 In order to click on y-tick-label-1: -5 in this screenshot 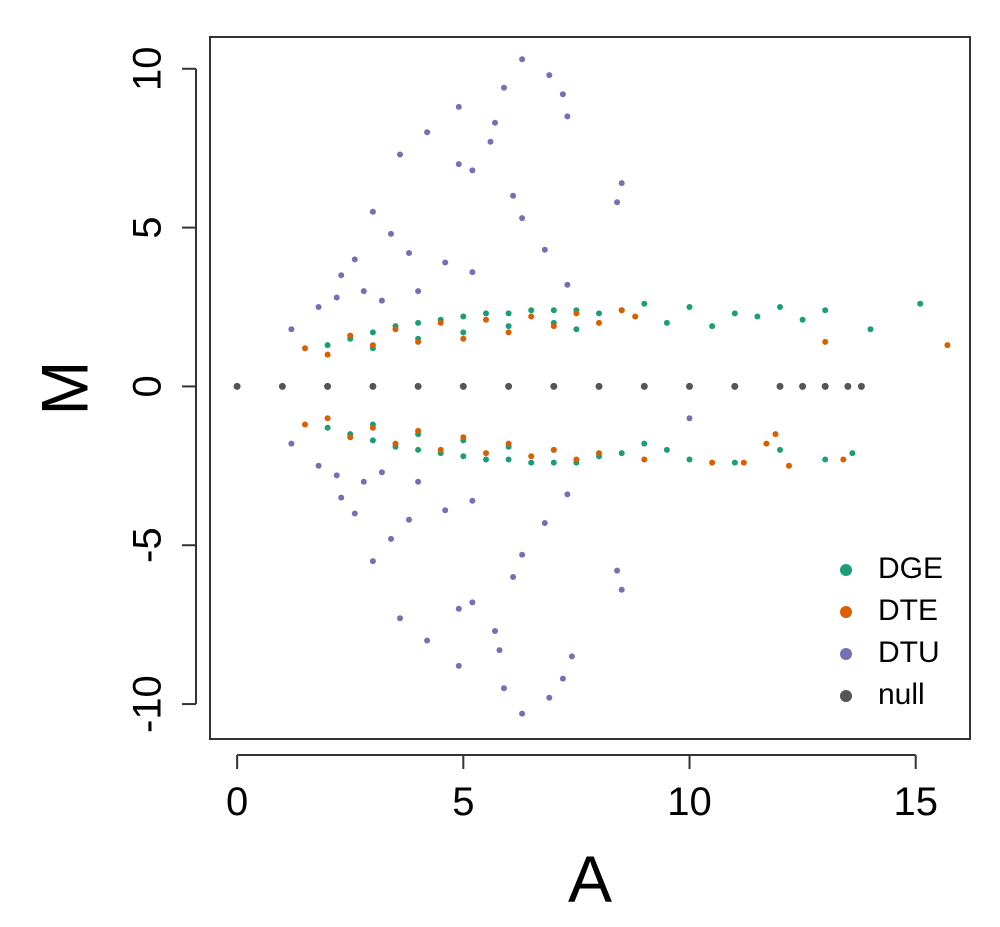, I will do `click(148, 545)`.